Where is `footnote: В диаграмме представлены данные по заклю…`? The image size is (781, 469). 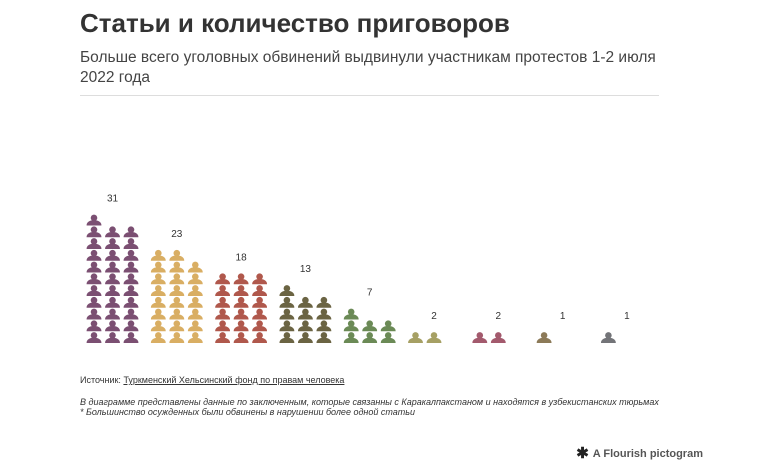 footnote: В диаграмме представлены данные по заклю… is located at coordinates (369, 407).